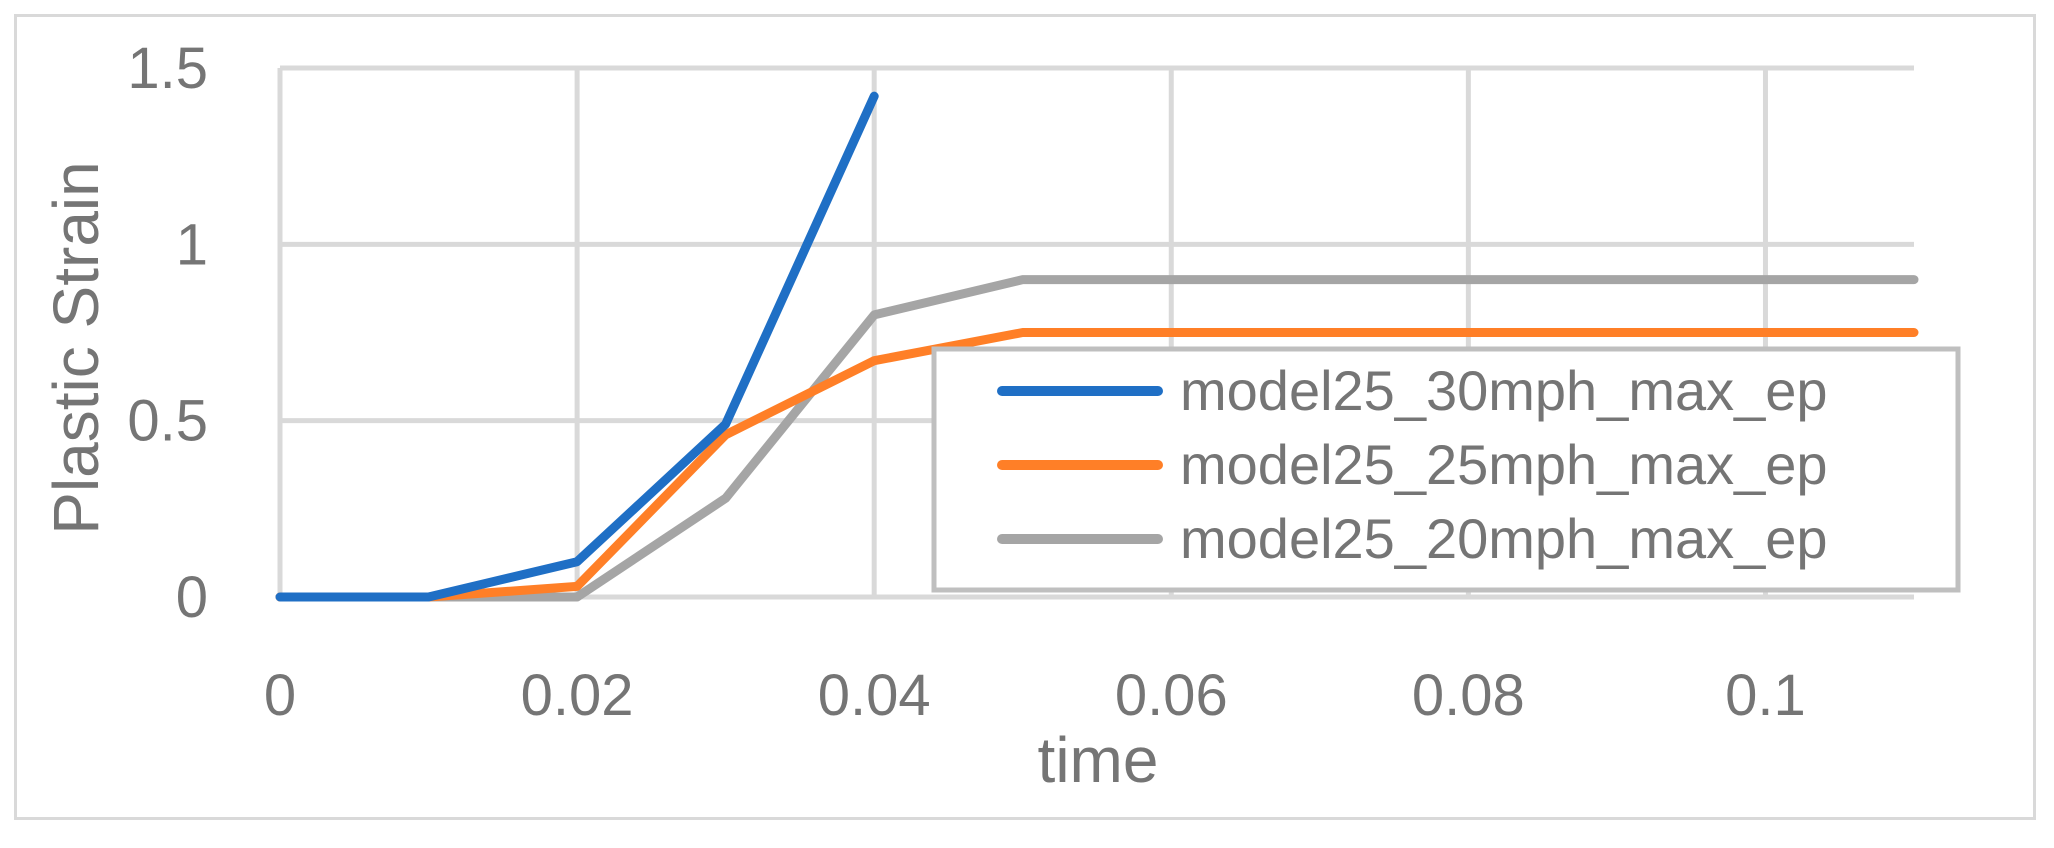  Describe the element at coordinates (167, 333) in the screenshot. I see `y-tick-labels: 0 0.5 1 1.5` at that location.